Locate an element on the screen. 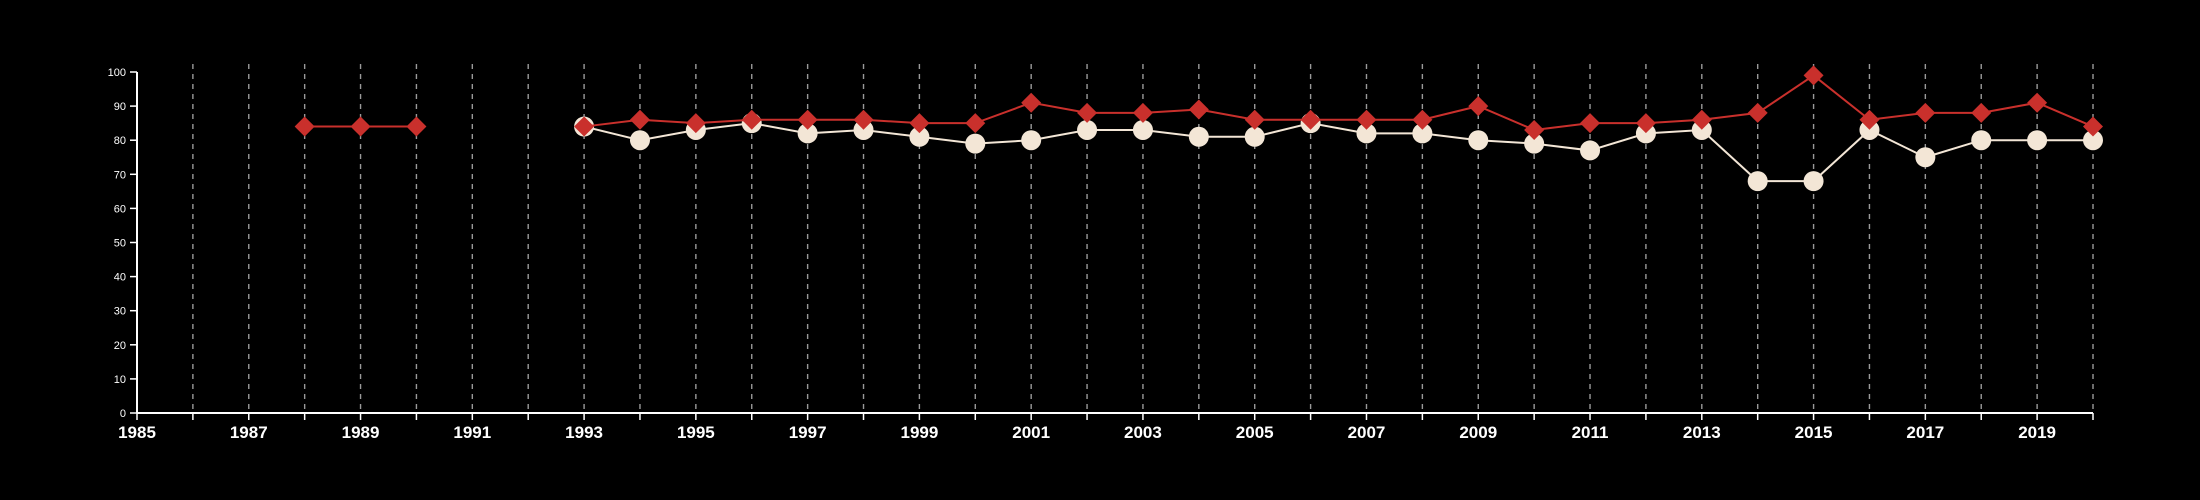  x-tick-label: 2001 is located at coordinates (1031, 432).